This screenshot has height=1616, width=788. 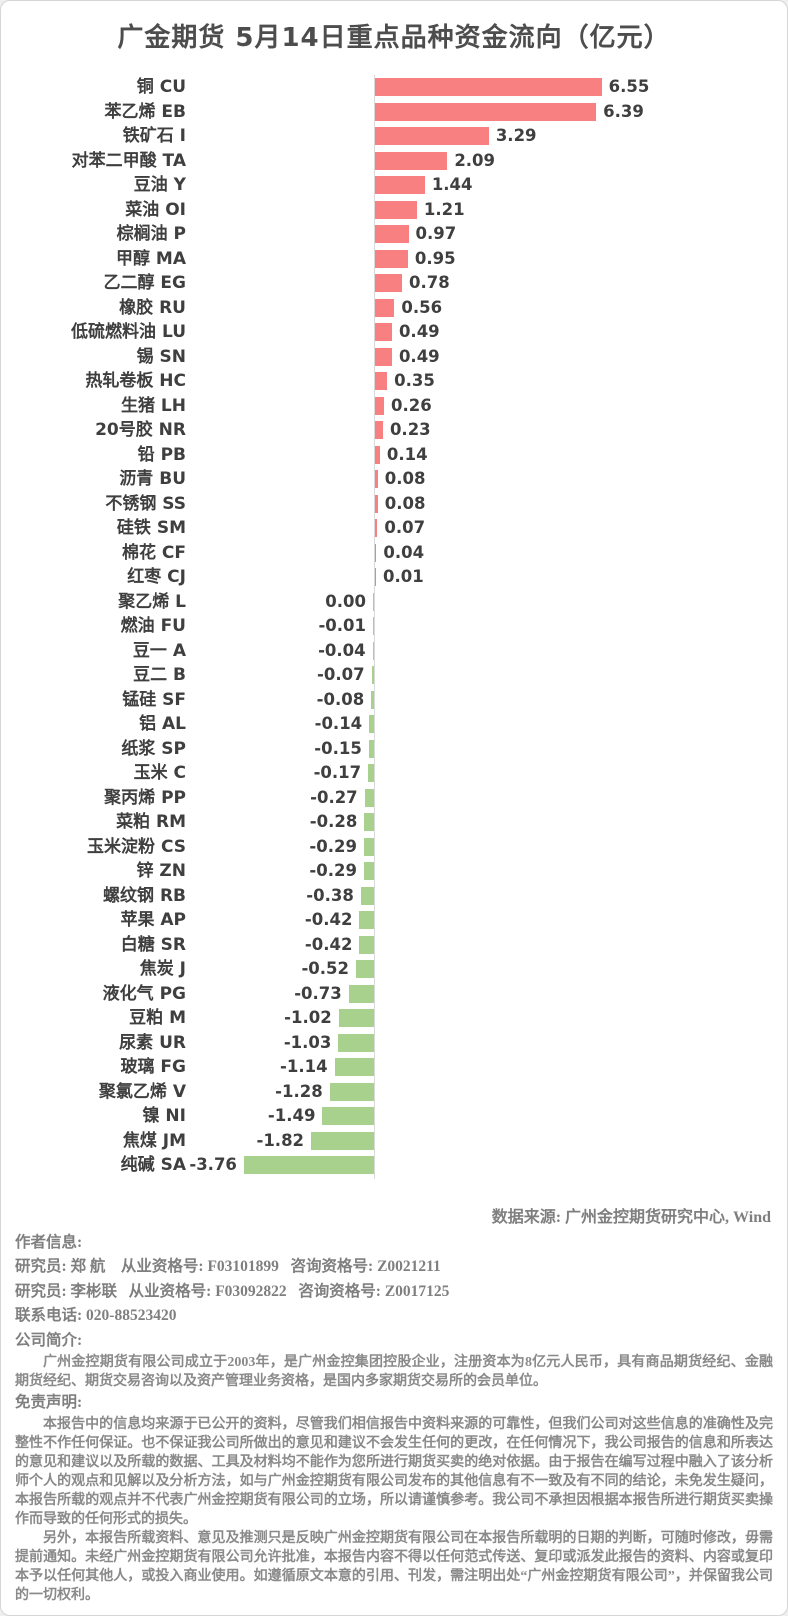 What do you see at coordinates (394, 920) in the screenshot?
I see `bar-row: 苹果 AP -0.42` at bounding box center [394, 920].